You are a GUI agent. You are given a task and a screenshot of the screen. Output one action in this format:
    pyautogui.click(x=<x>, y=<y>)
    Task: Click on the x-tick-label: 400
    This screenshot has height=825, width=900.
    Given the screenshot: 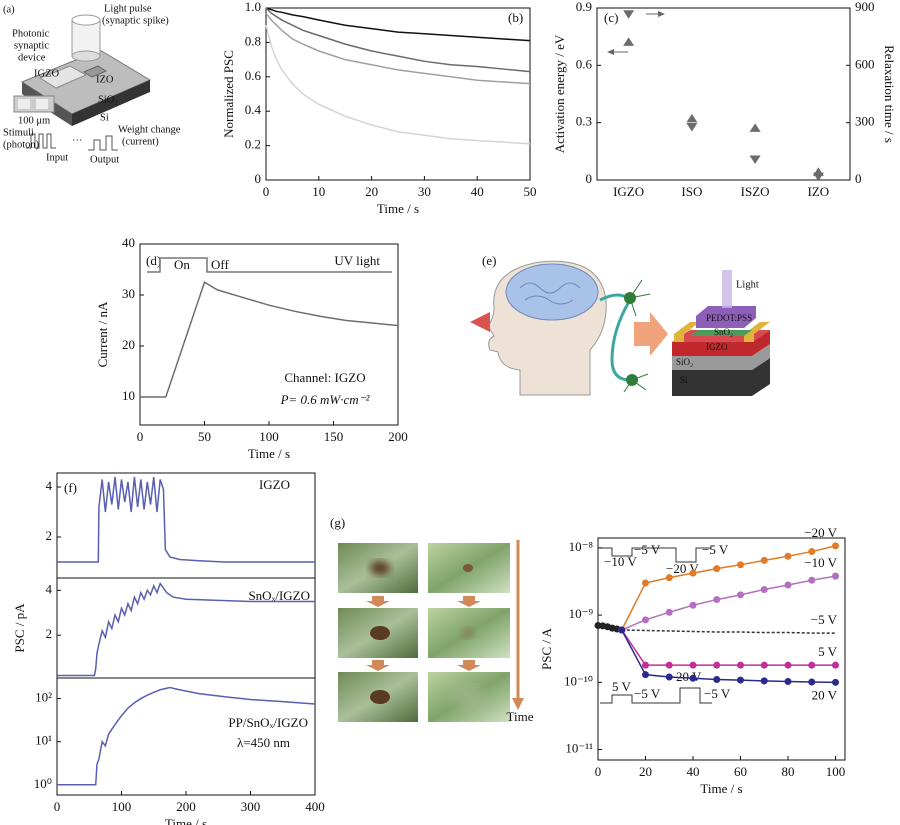 What is the action you would take?
    pyautogui.click(x=315, y=806)
    